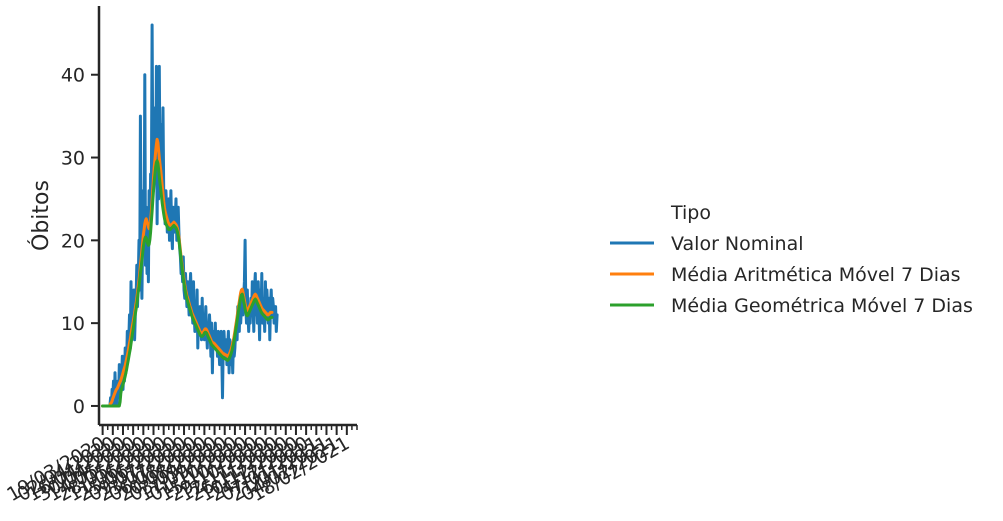 This screenshot has height=521, width=1003. I want to click on legend-label-0: Valor Nominal, so click(737, 244).